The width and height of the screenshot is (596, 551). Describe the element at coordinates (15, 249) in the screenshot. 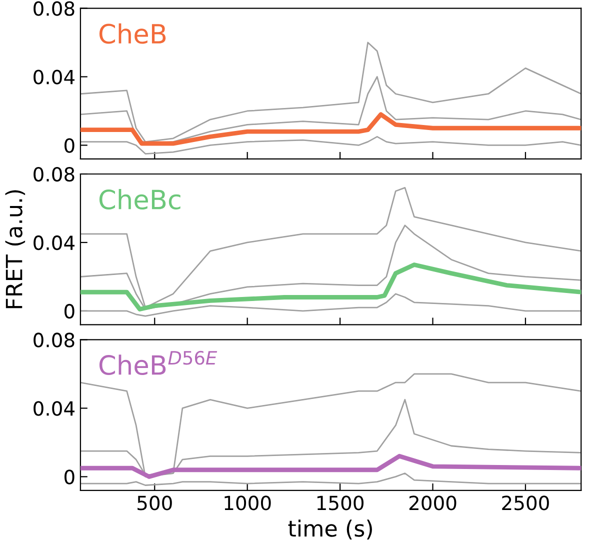

I see `y-axis-title: FRET (a.u.)` at that location.